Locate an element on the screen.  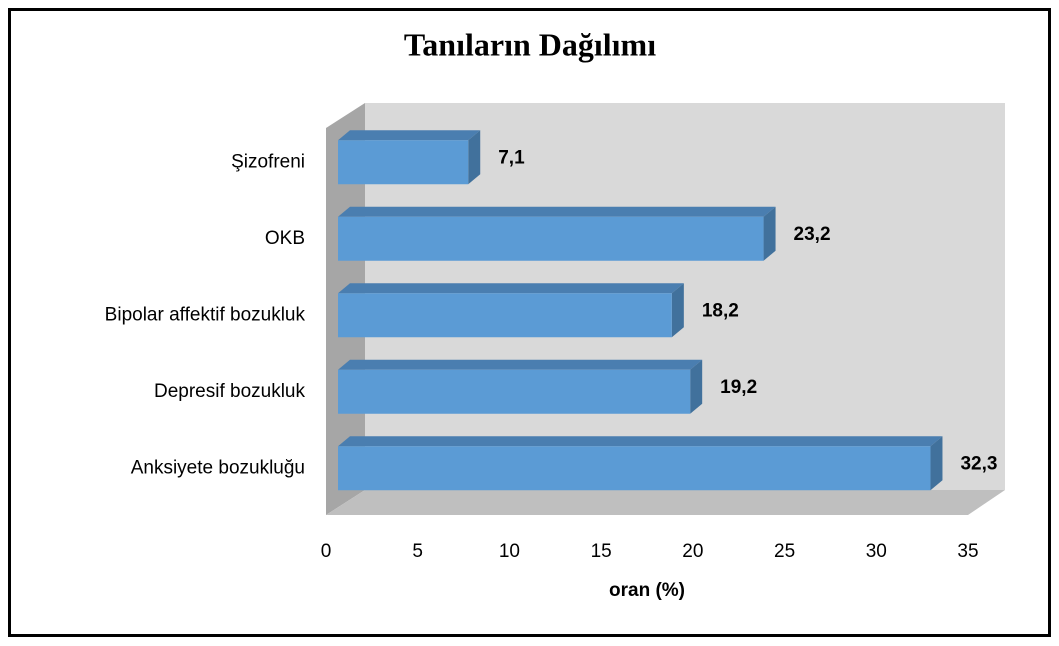
x-tick-label: 10 is located at coordinates (509, 551).